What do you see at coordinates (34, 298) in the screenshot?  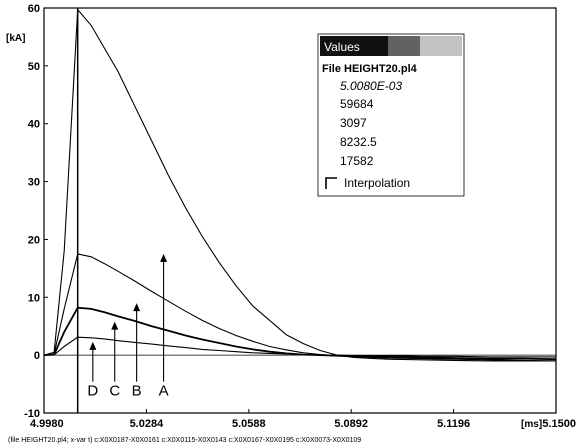 I see `y-tick-label: 10` at bounding box center [34, 298].